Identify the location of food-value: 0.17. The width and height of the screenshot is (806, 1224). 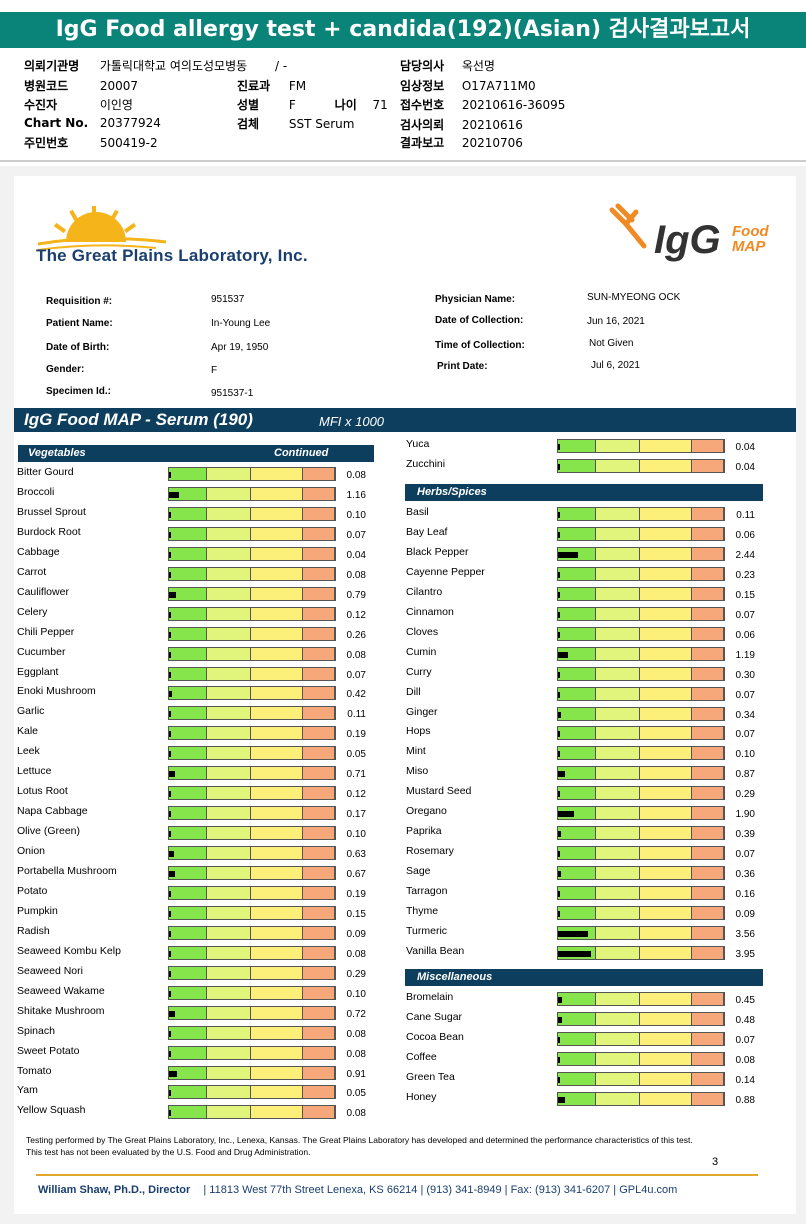
(356, 815).